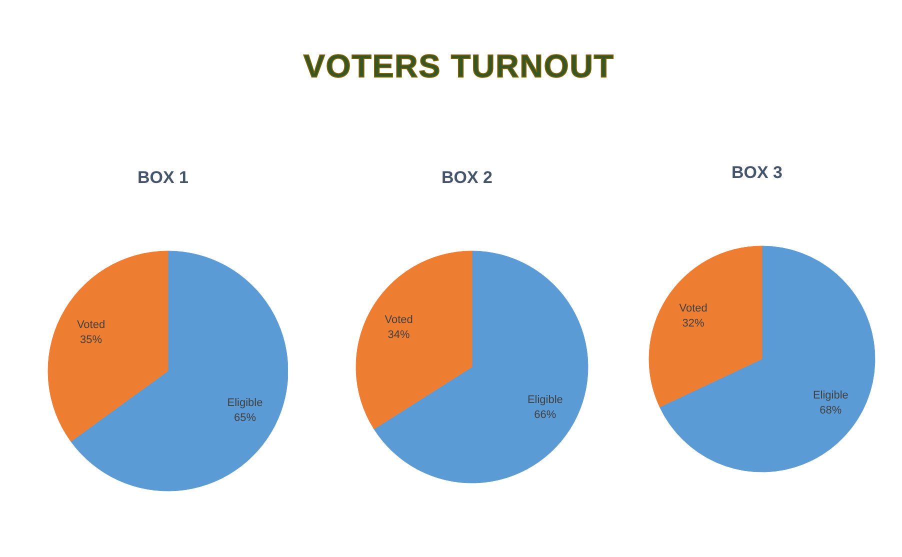 Image resolution: width=902 pixels, height=557 pixels. What do you see at coordinates (91, 340) in the screenshot?
I see `data-label: 35%` at bounding box center [91, 340].